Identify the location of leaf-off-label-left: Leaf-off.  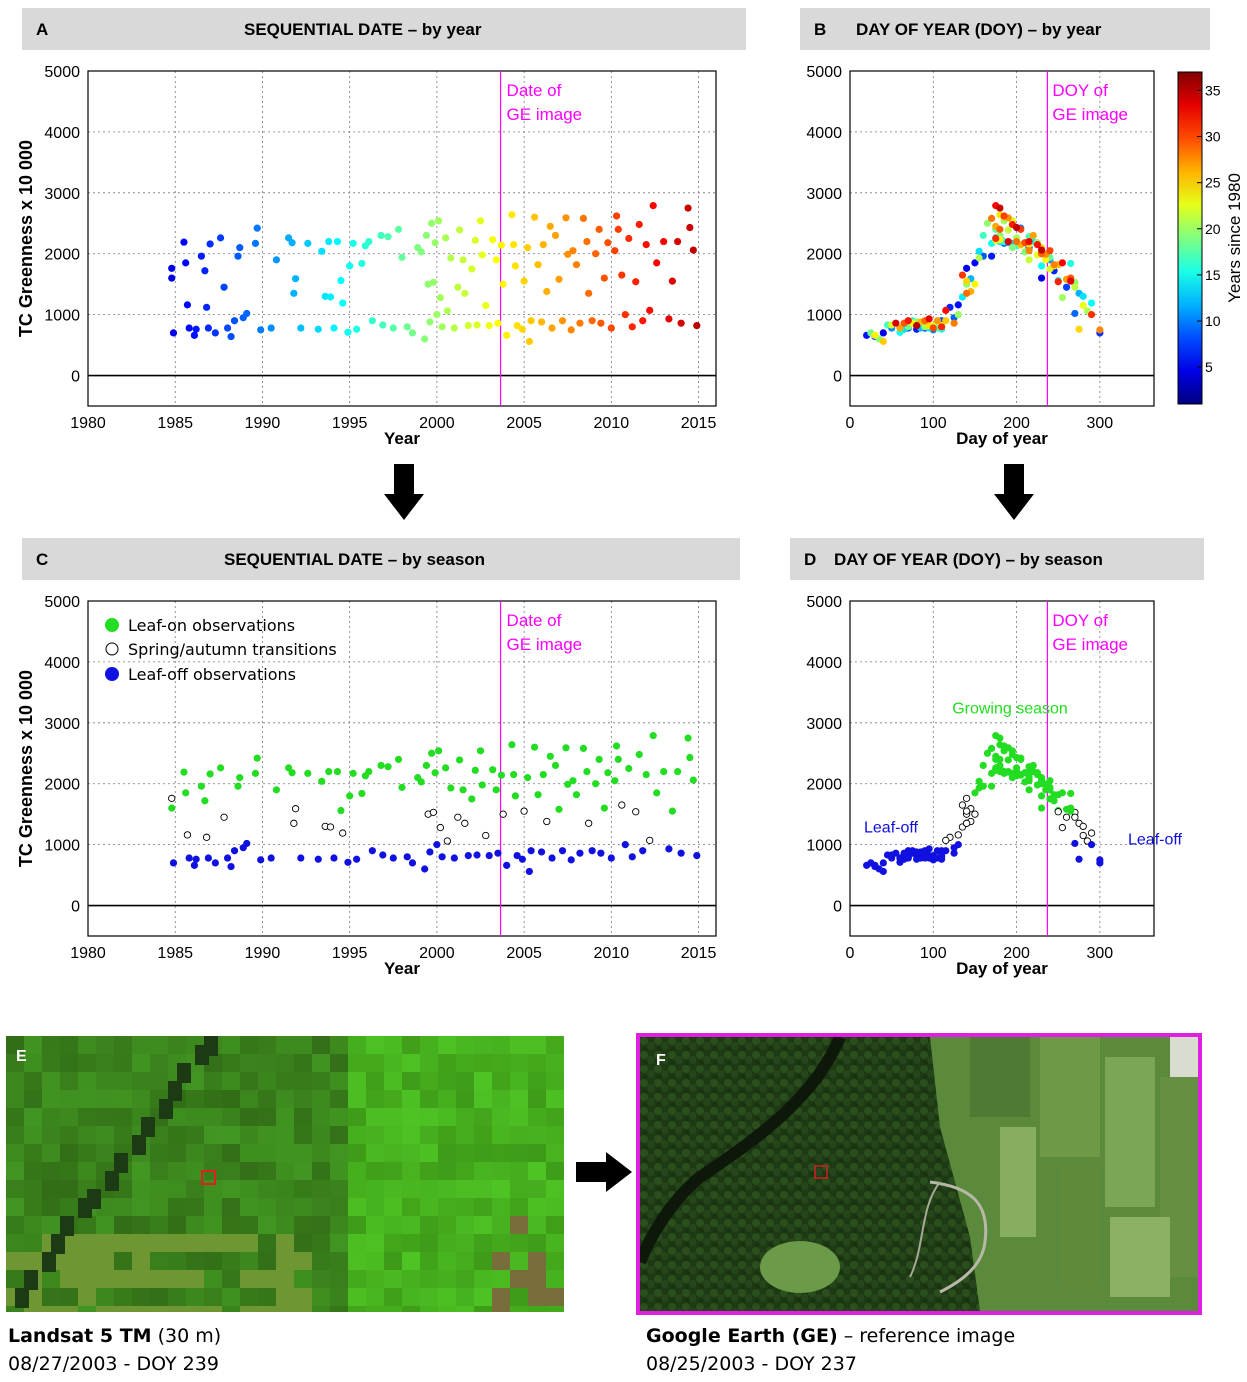
(891, 827).